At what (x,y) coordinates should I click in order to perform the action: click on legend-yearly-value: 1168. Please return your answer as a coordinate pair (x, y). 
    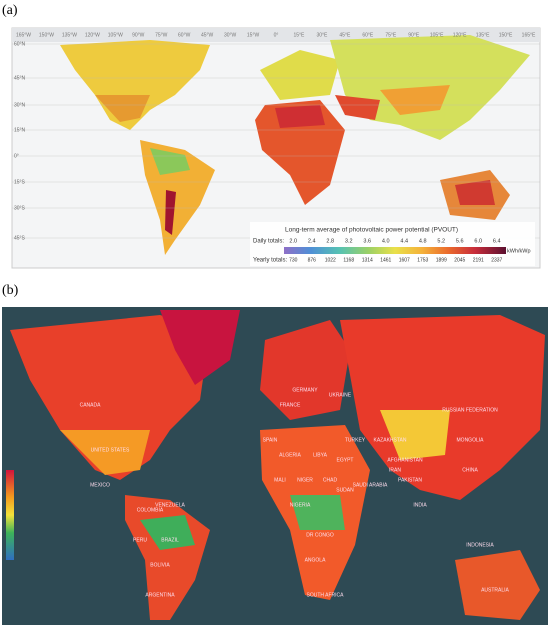
    Looking at the image, I should click on (348, 260).